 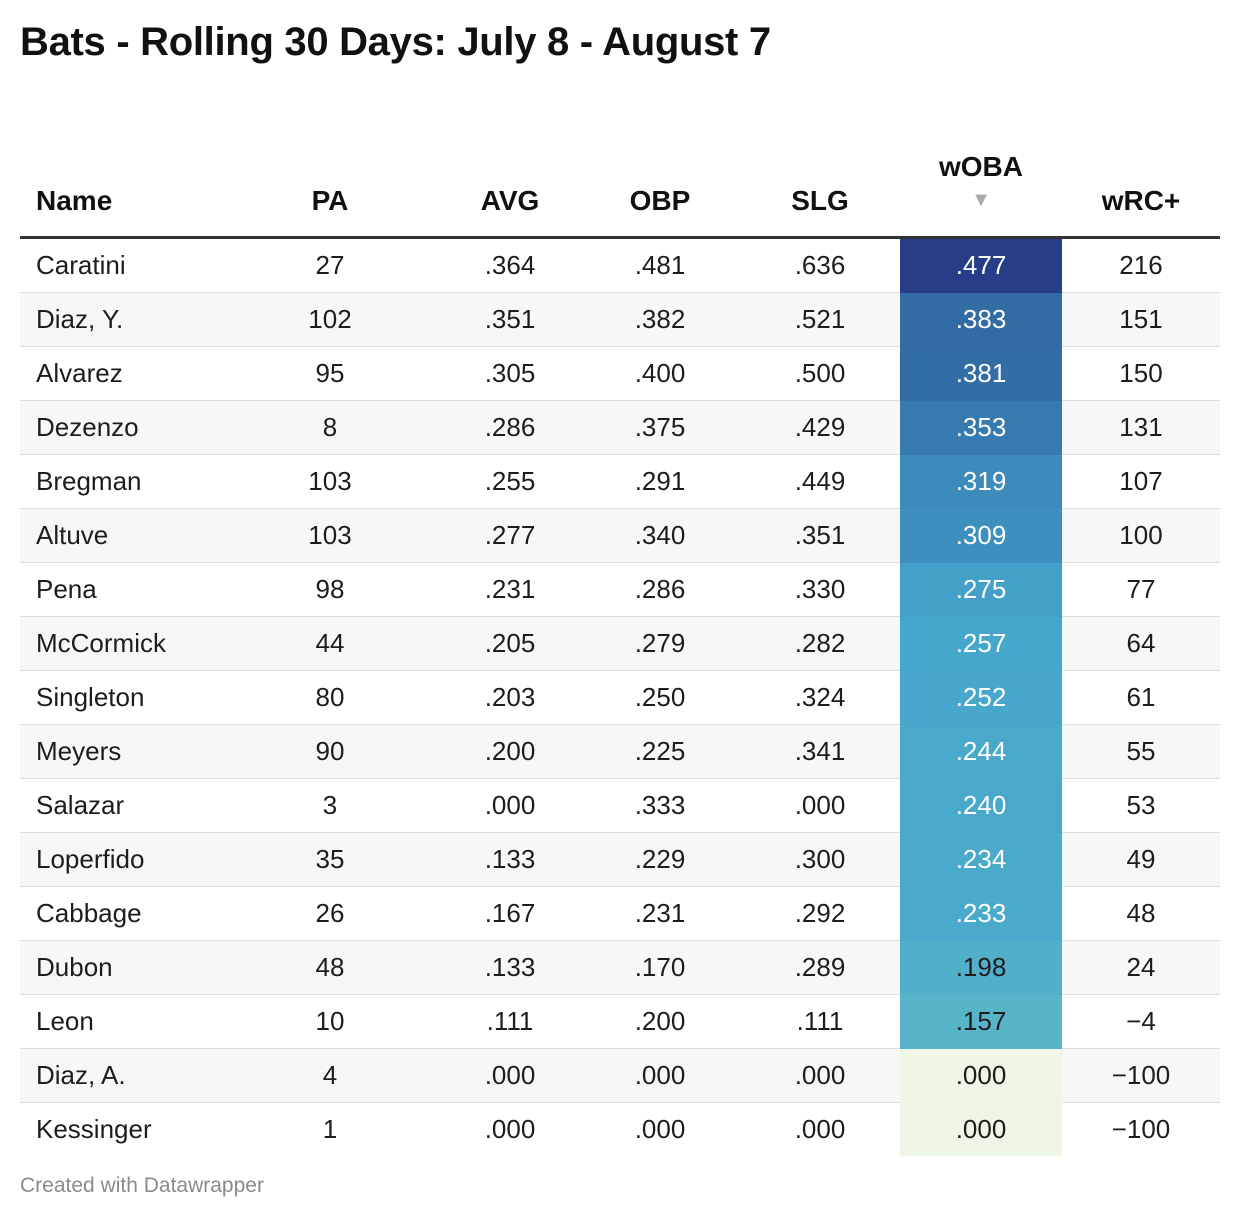 I want to click on sort-descending-icon: ▼, so click(x=981, y=200).